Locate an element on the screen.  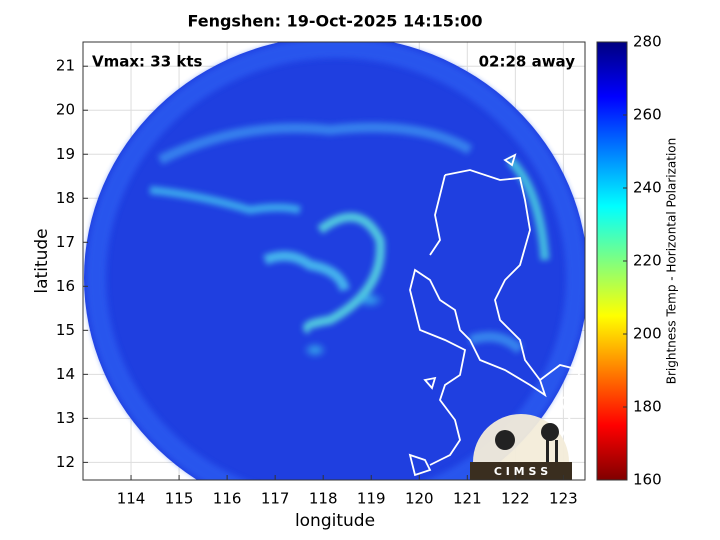
x-tick-label: 118 is located at coordinates (323, 499).